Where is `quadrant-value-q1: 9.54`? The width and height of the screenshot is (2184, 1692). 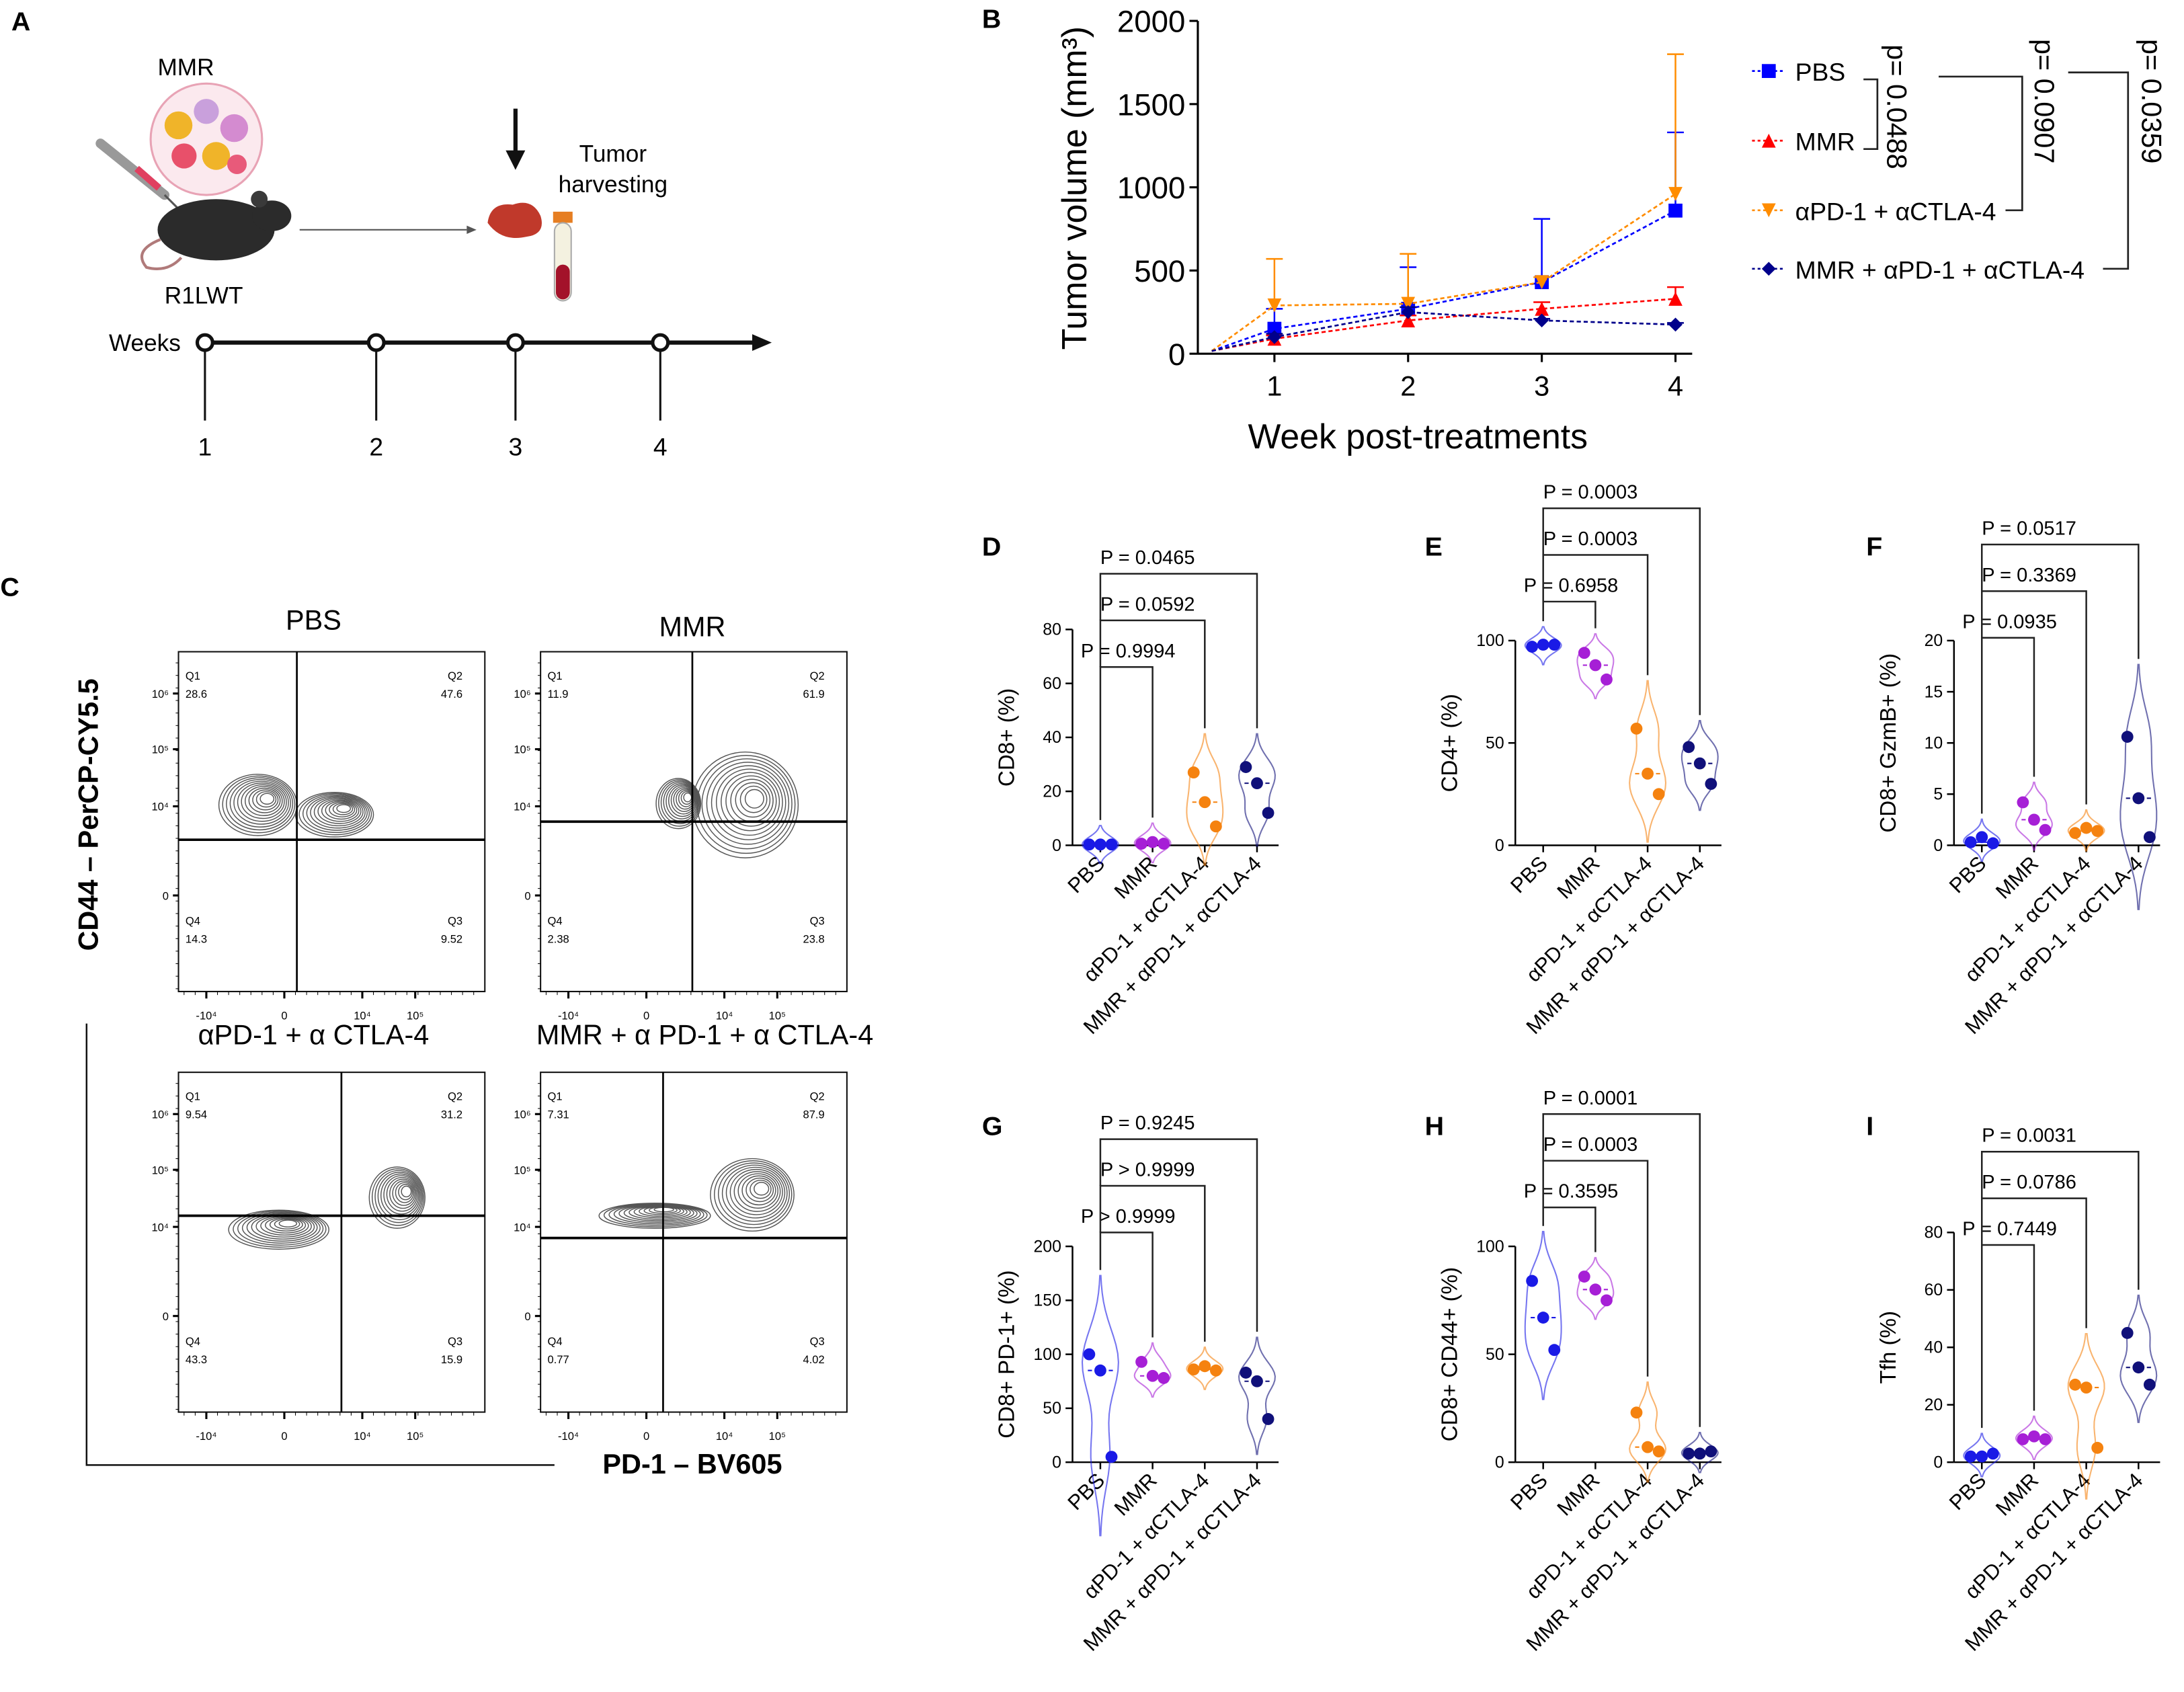 quadrant-value-q1: 9.54 is located at coordinates (196, 1114).